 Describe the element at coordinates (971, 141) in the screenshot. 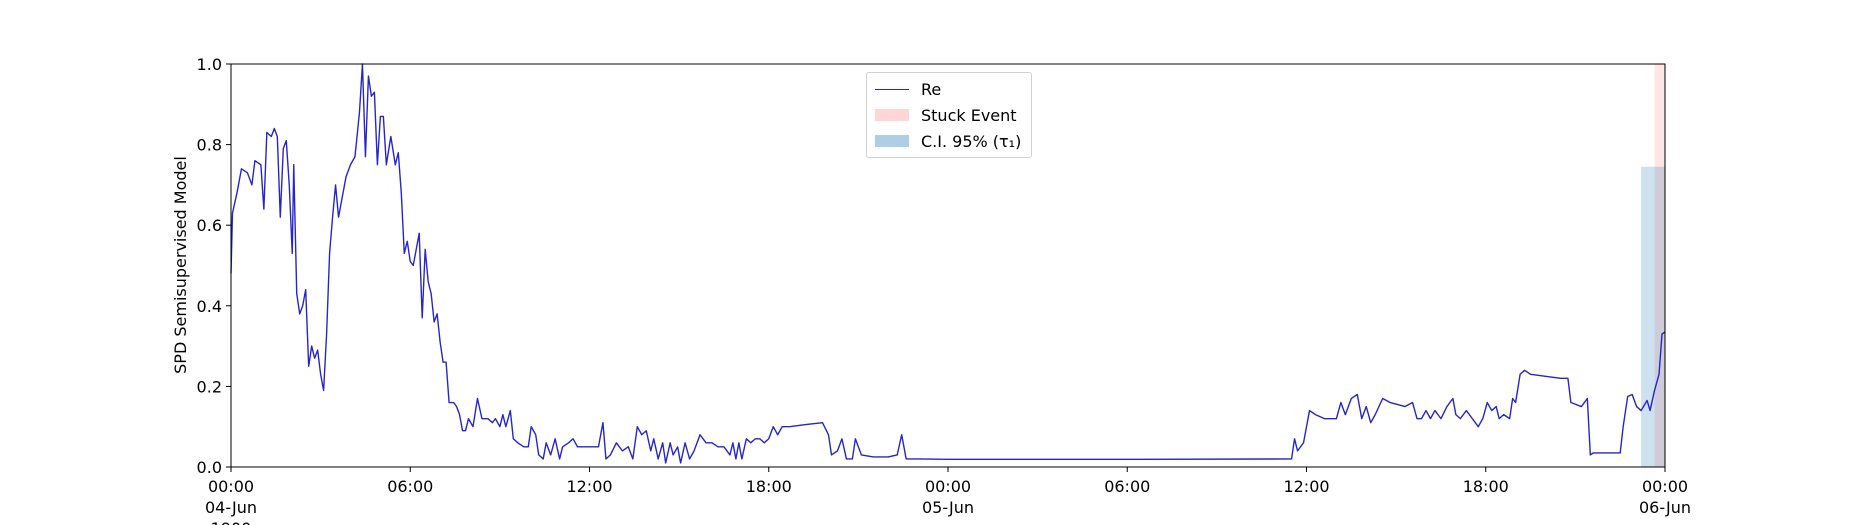

I see `legend-label: C.I. 95% (τ₁)` at that location.